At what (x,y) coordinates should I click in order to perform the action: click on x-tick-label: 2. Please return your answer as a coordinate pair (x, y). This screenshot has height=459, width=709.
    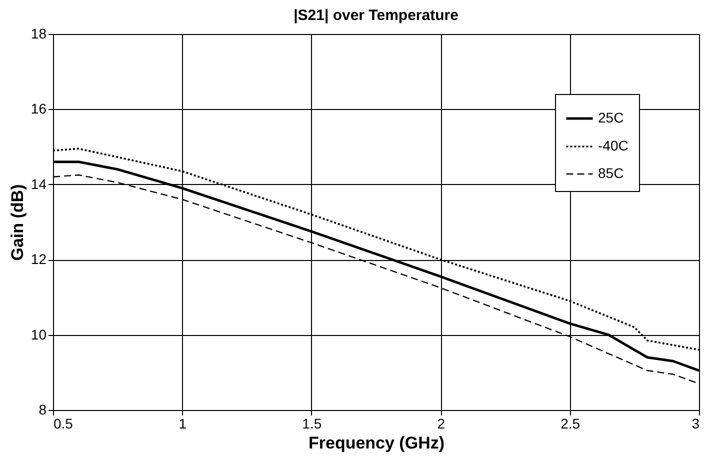
    Looking at the image, I should click on (441, 424).